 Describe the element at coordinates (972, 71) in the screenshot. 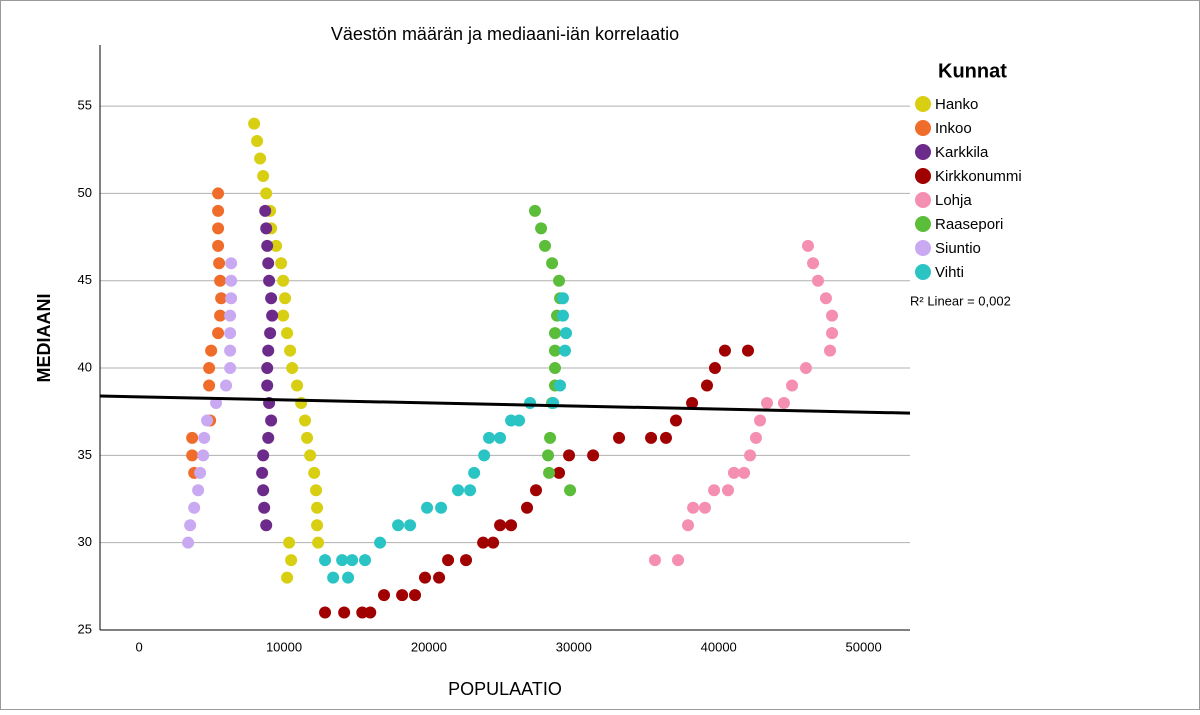

I see `legend-title: Kunnat` at that location.